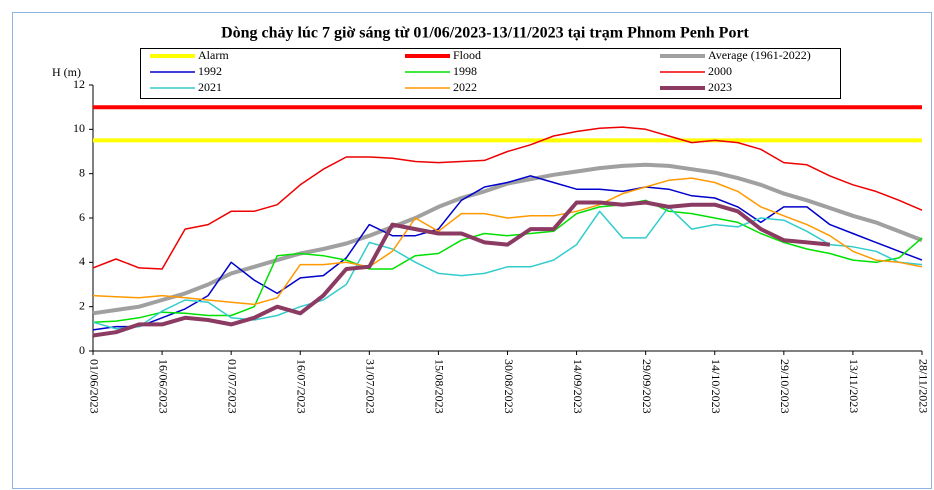  What do you see at coordinates (371, 386) in the screenshot?
I see `x-tick-label: 31/07/2023` at bounding box center [371, 386].